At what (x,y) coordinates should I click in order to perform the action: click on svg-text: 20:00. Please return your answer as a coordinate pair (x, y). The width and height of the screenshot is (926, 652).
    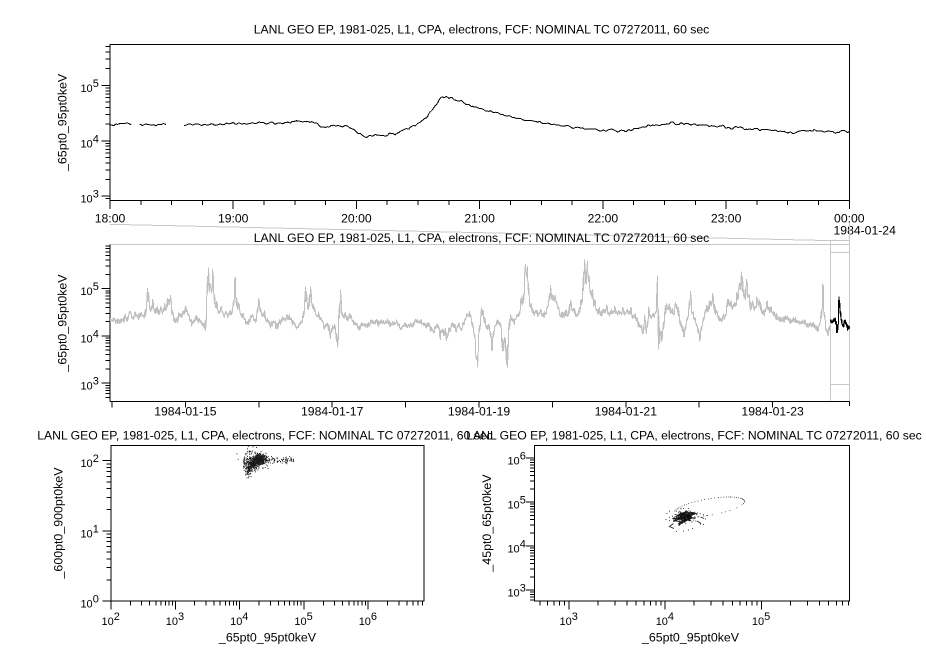
    Looking at the image, I should click on (356, 219).